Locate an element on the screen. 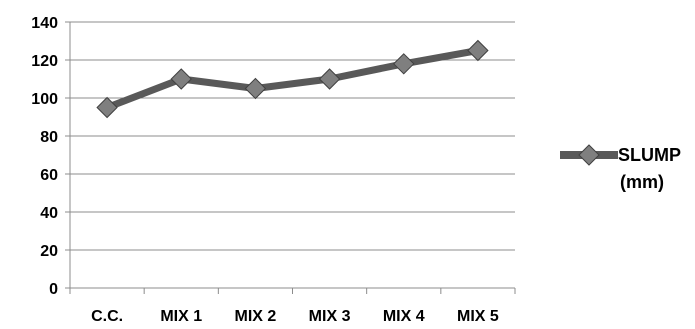  data-point-c-c is located at coordinates (107, 107).